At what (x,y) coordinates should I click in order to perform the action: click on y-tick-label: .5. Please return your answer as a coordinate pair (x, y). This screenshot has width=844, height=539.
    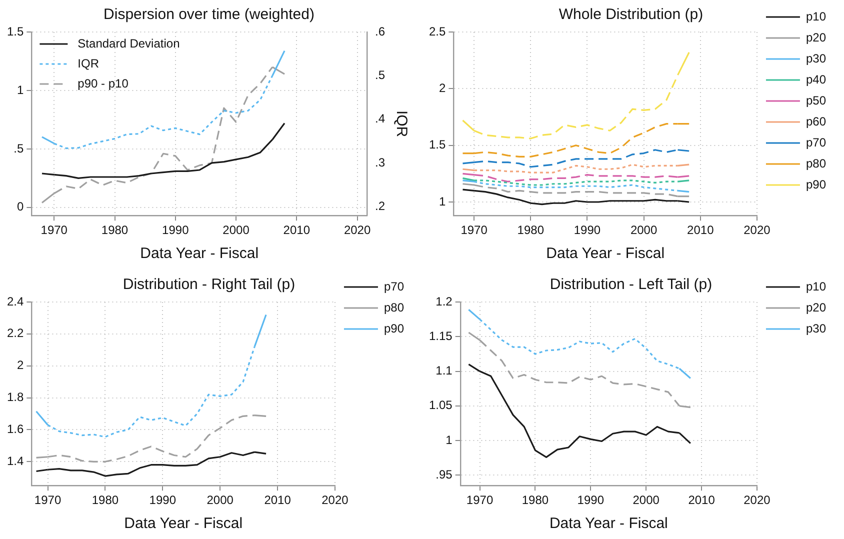
    Looking at the image, I should click on (19, 148).